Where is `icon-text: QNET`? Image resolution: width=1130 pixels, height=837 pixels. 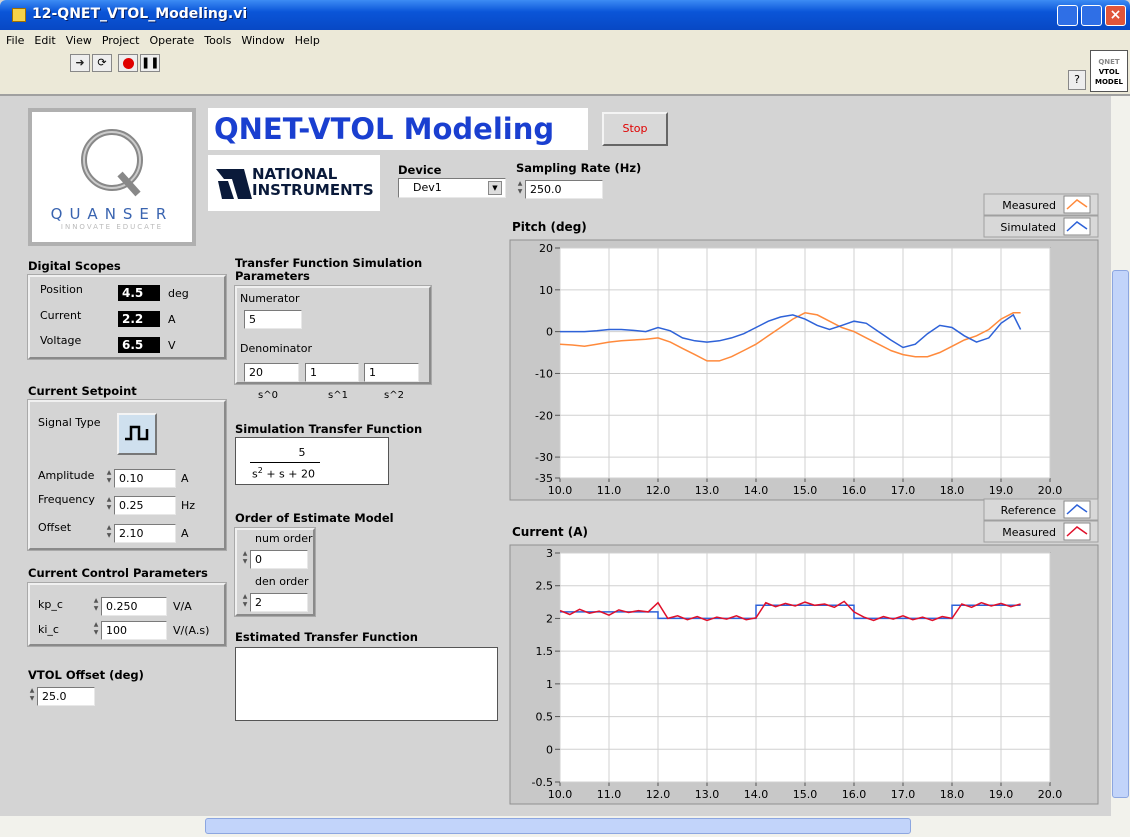 icon-text: QNET is located at coordinates (1109, 62).